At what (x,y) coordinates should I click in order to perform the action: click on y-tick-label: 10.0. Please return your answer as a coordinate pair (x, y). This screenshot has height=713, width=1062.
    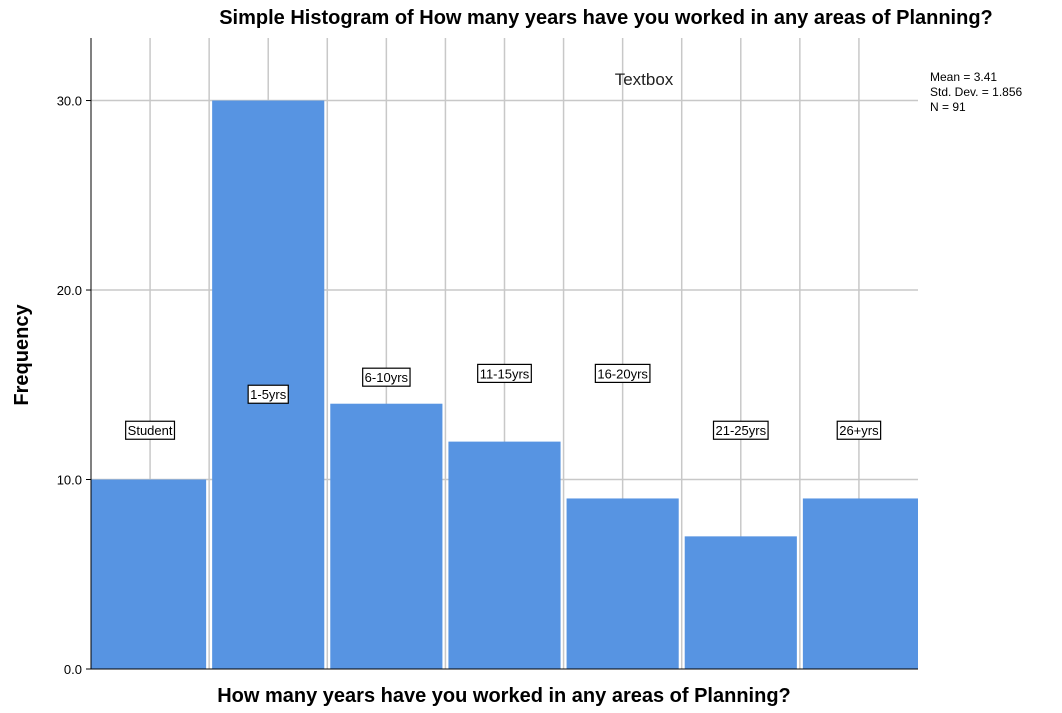
    Looking at the image, I should click on (69, 480).